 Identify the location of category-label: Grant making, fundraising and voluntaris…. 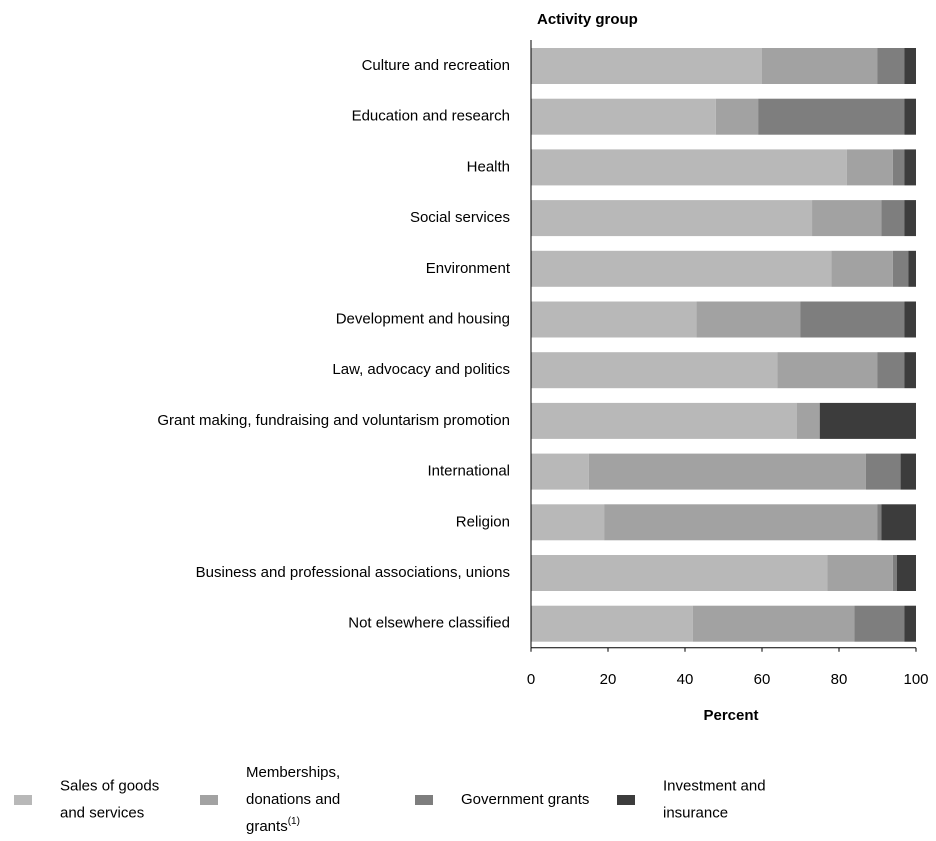
(333, 420).